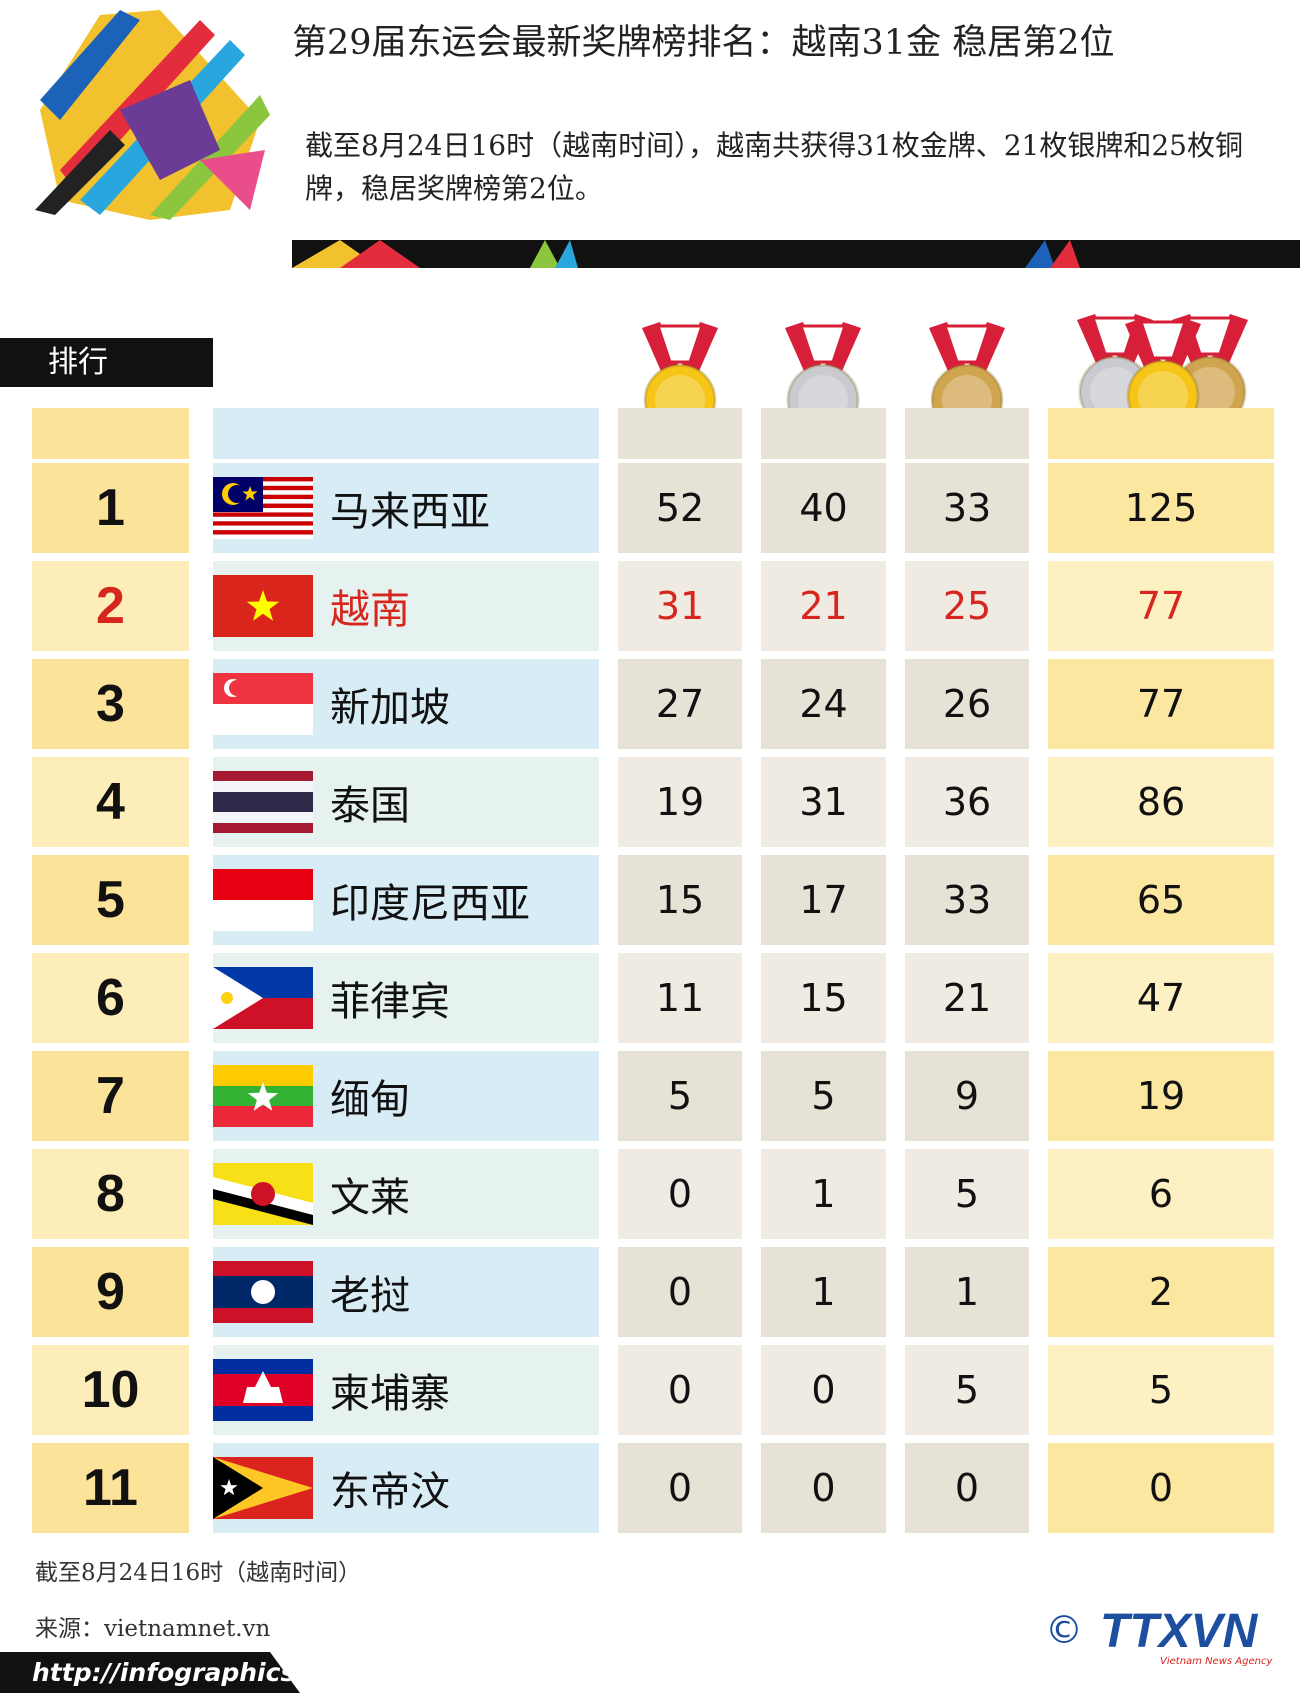 The image size is (1300, 1693). What do you see at coordinates (390, 1492) in the screenshot?
I see `country: 东帝汶` at bounding box center [390, 1492].